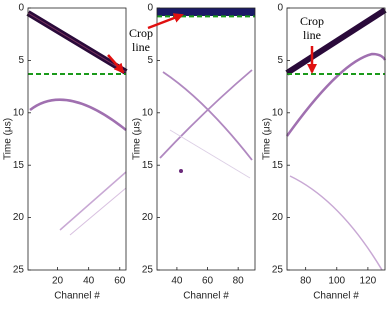 This screenshot has height=314, width=390. What do you see at coordinates (336, 281) in the screenshot?
I see `x-tick-label: 100` at bounding box center [336, 281].